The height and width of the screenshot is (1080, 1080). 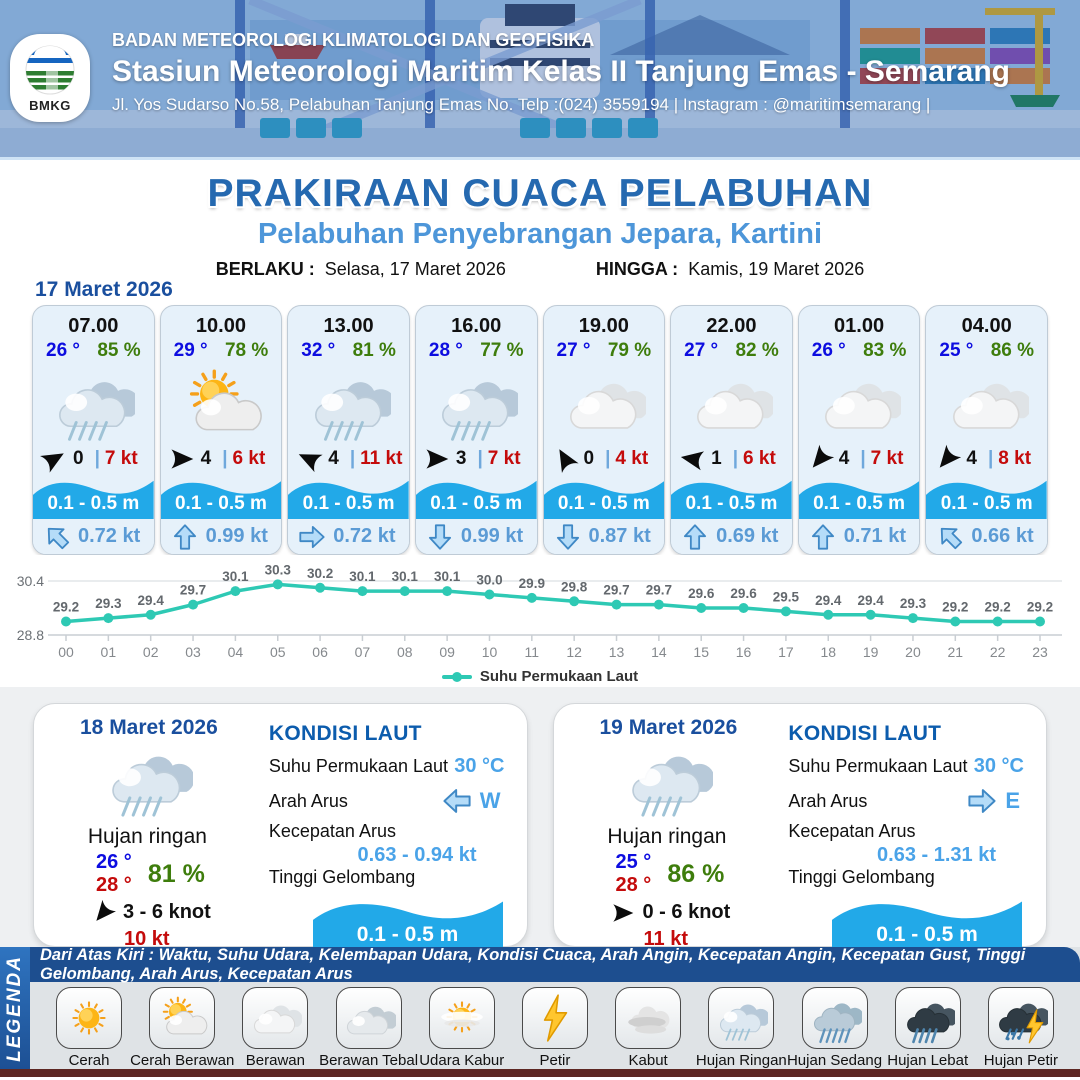 I want to click on legend-item-cerah: Cerah, so click(x=89, y=1028).